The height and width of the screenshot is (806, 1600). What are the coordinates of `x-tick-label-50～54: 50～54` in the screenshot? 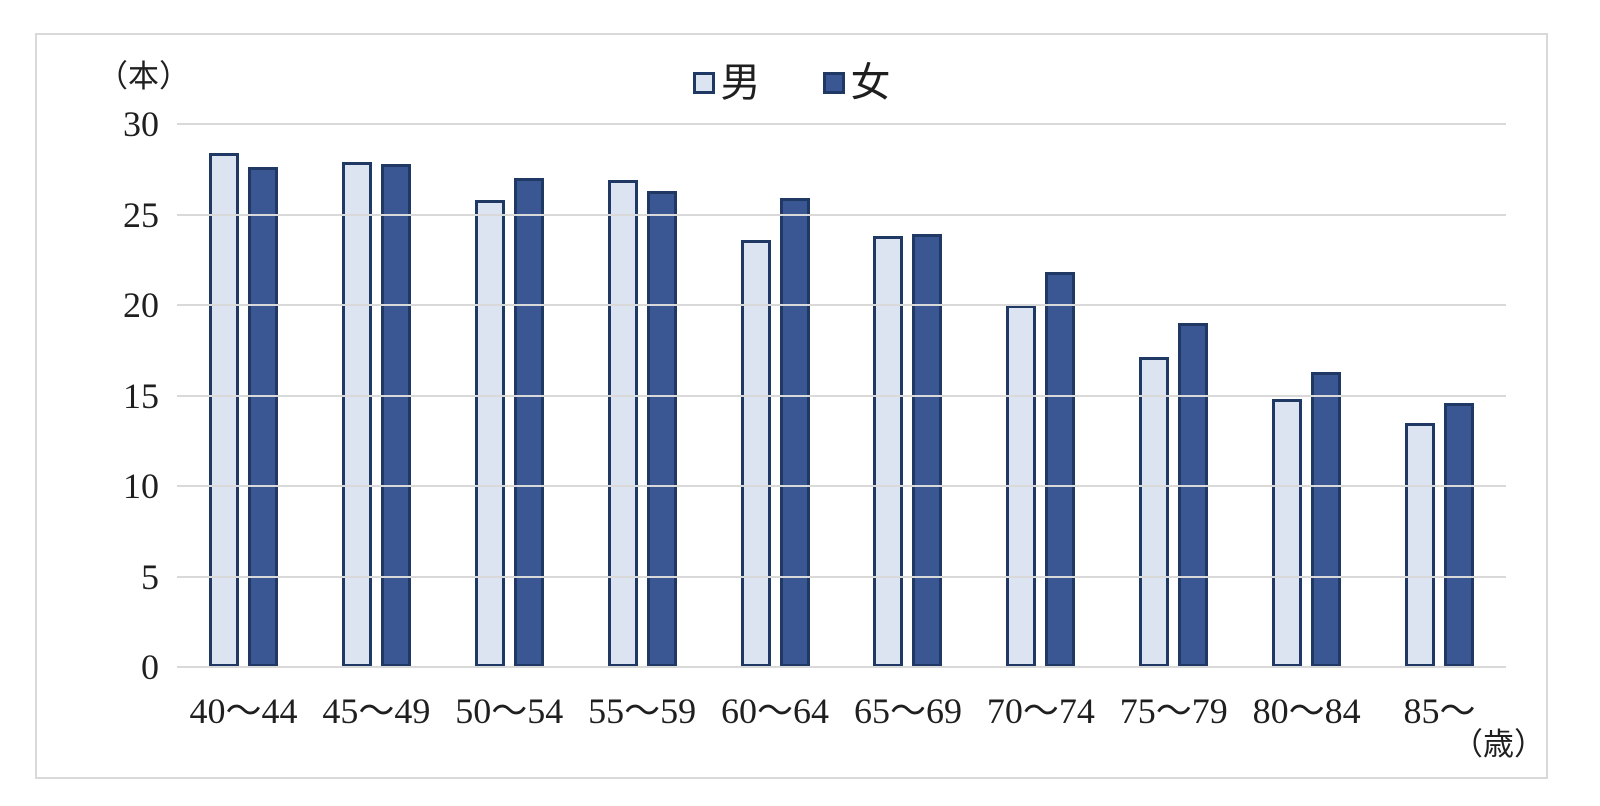 It's located at (509, 711).